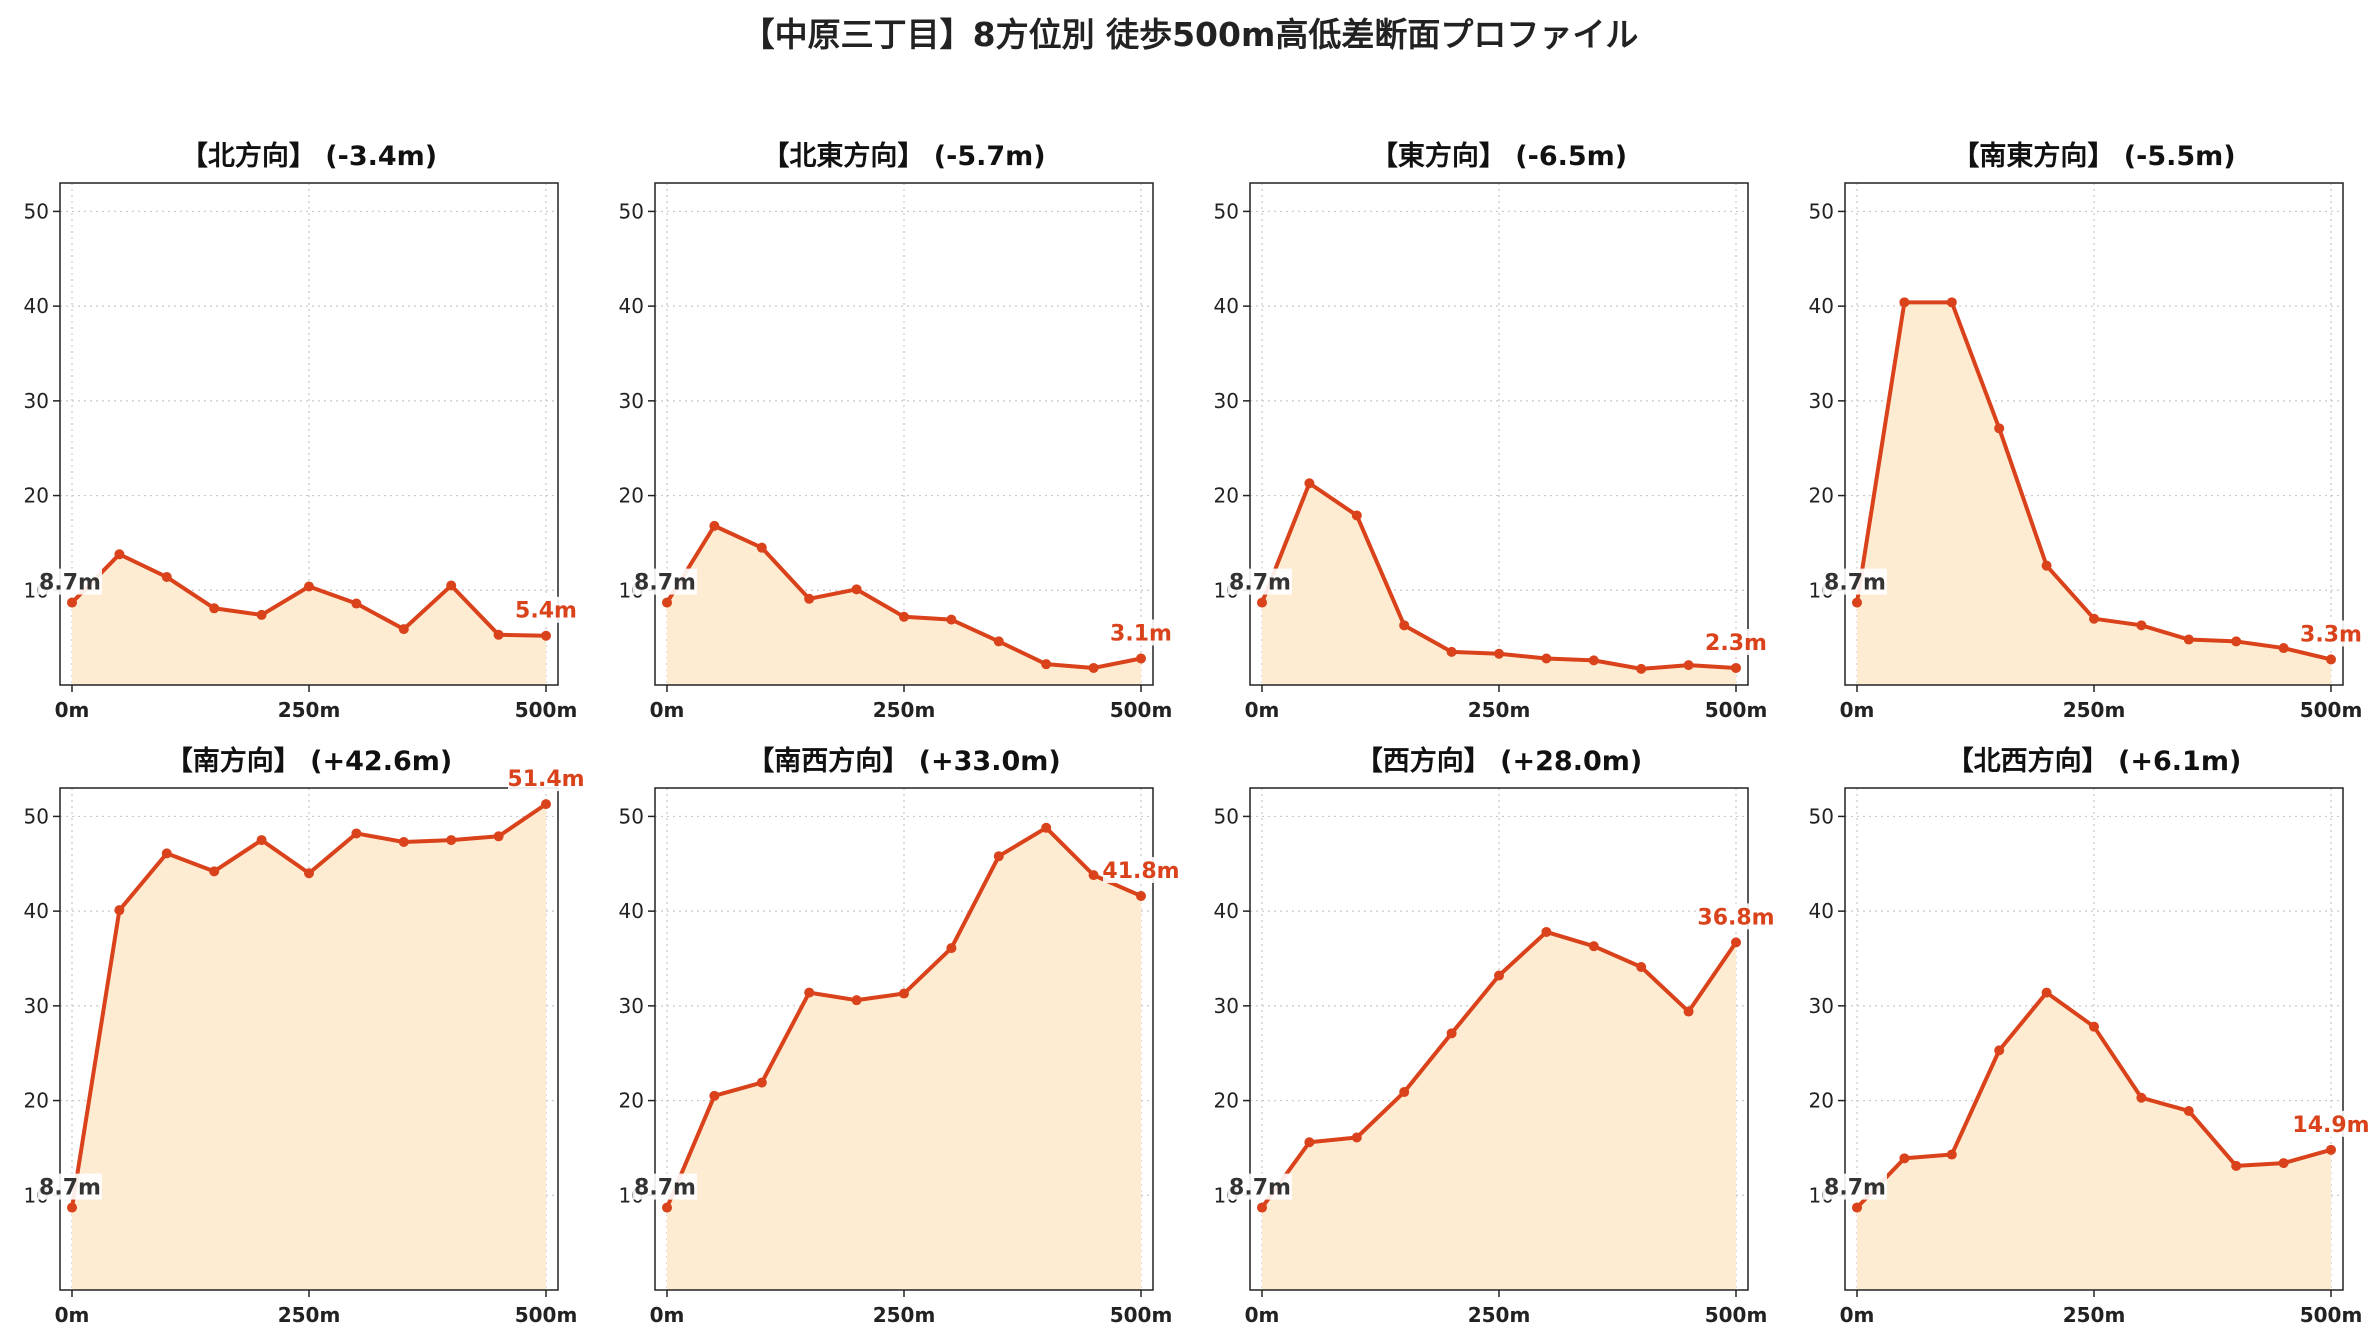  I want to click on end-elevation-label: 2.3m, so click(1736, 643).